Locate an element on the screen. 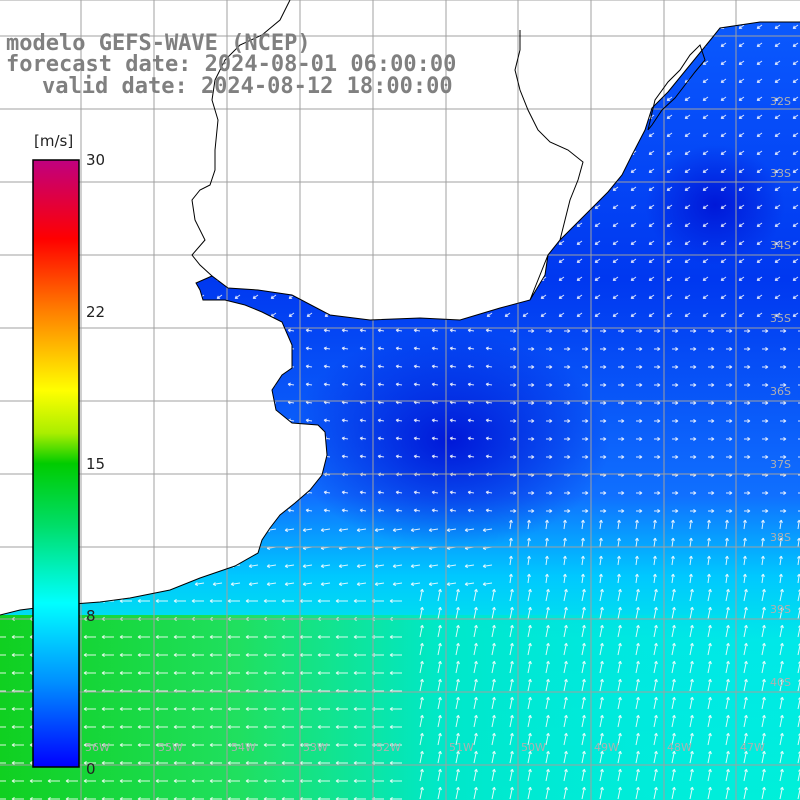 Image resolution: width=800 pixels, height=800 pixels. title-forecast-date: forecast date: 2024-08-01 06:00:00 is located at coordinates (231, 64).